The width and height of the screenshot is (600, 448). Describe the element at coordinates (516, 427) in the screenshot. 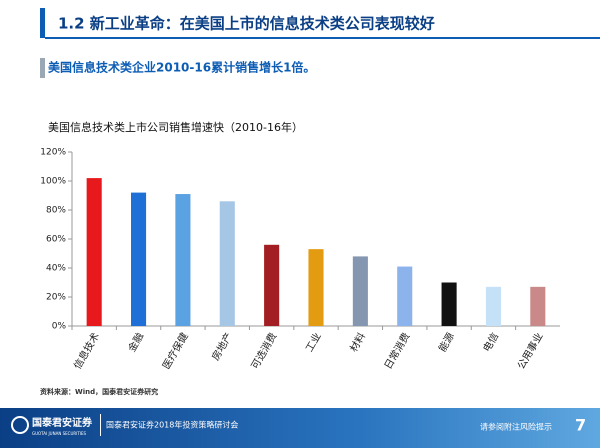

I see `footer-notice: 请参阅附注风险提示` at that location.